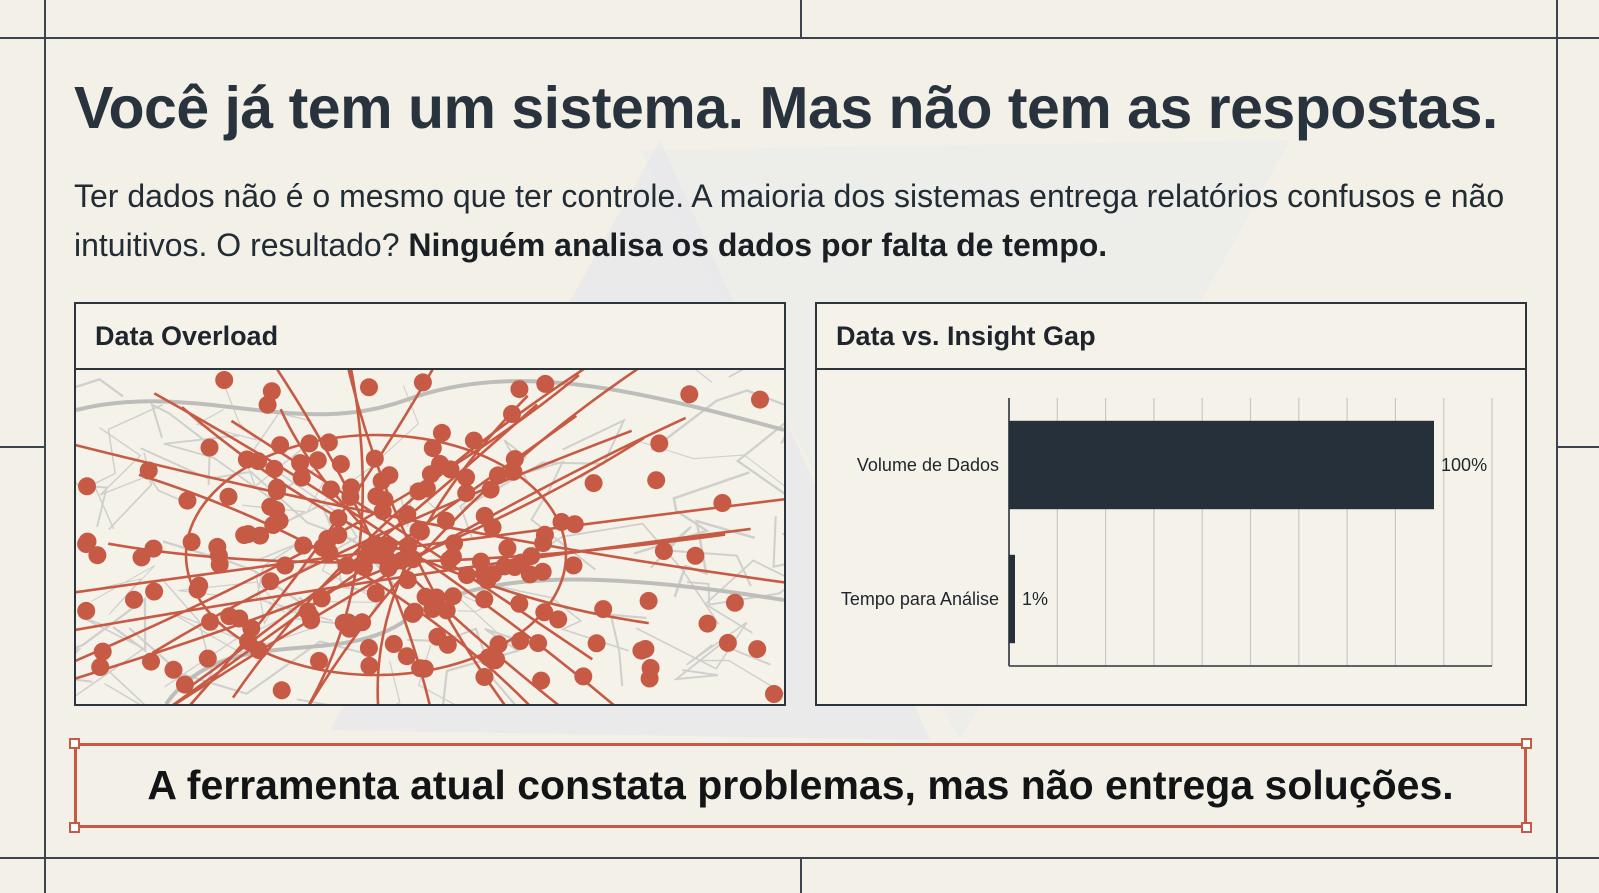 This screenshot has height=893, width=1599. I want to click on callout-handle-top-left, so click(74, 743).